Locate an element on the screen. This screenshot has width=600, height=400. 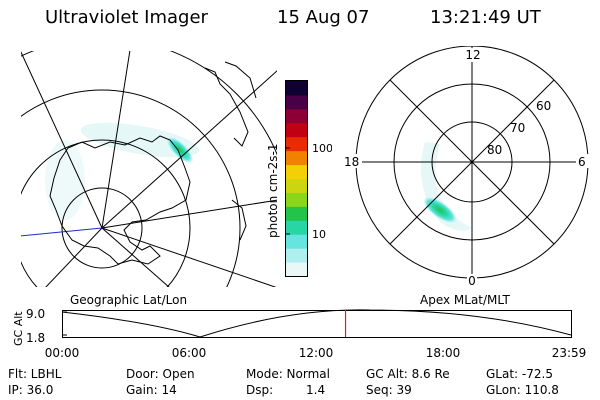
meridian-blue is located at coordinates (61, 232).